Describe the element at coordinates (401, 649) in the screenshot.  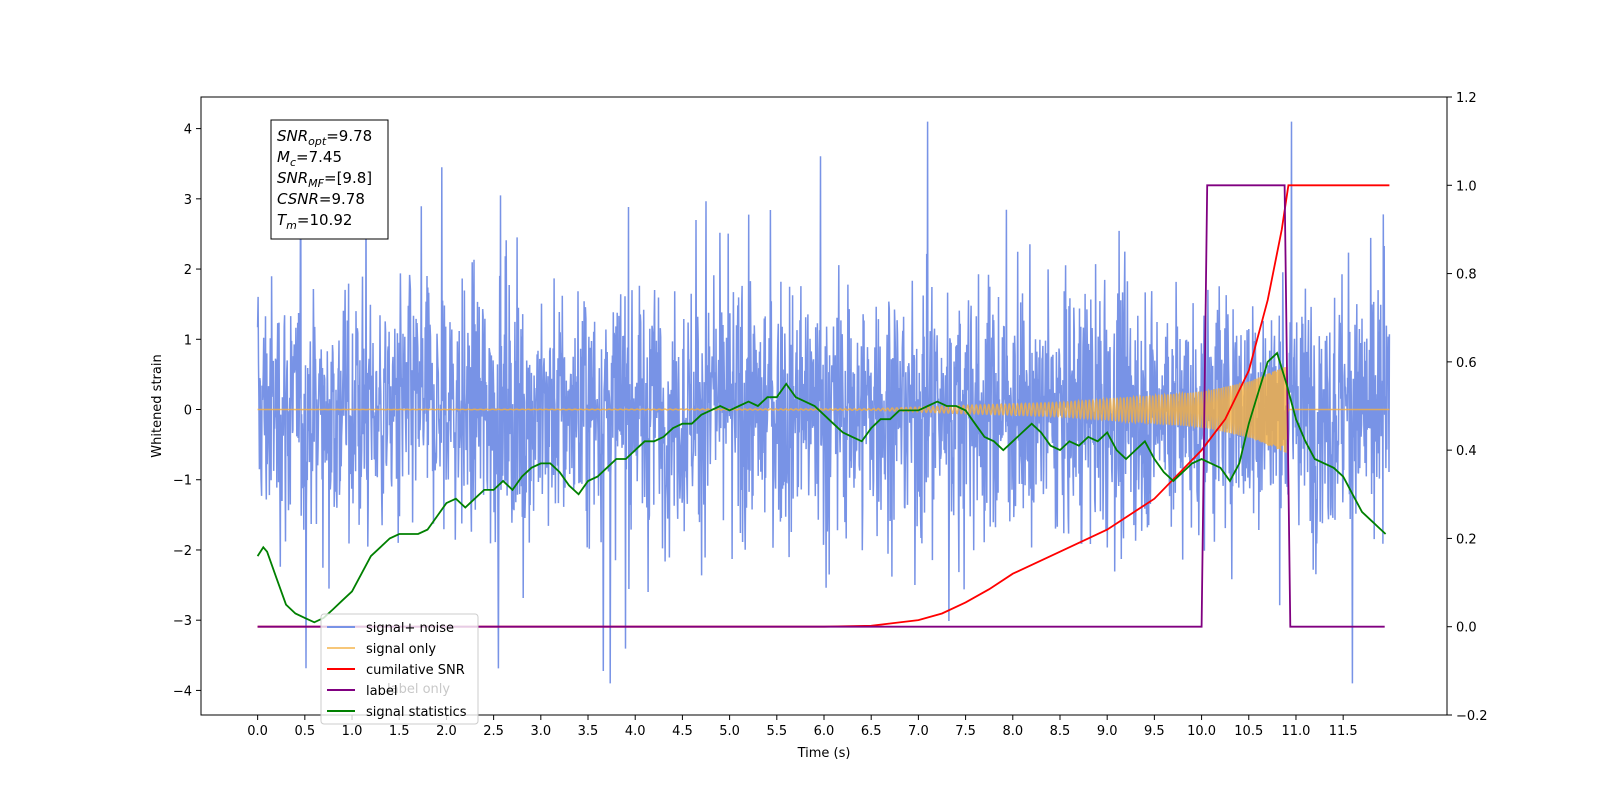
I see `legend-label: signal only` at that location.